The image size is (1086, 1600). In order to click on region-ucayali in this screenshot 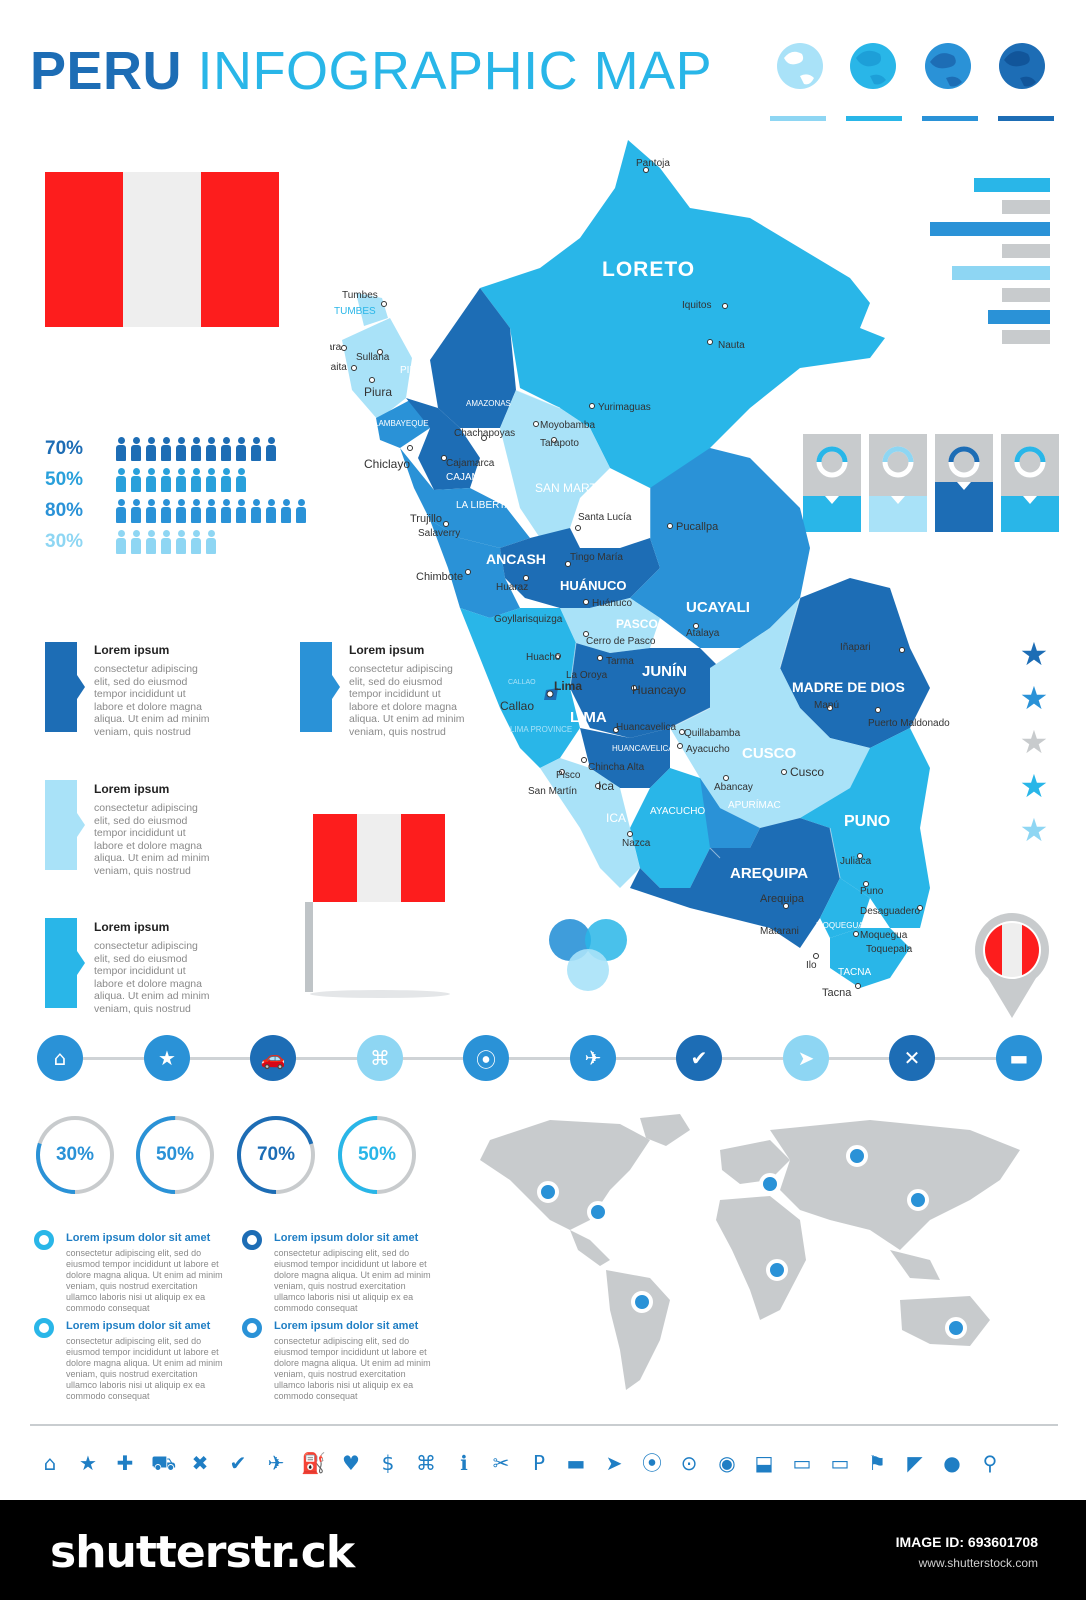, I will do `click(720, 548)`.